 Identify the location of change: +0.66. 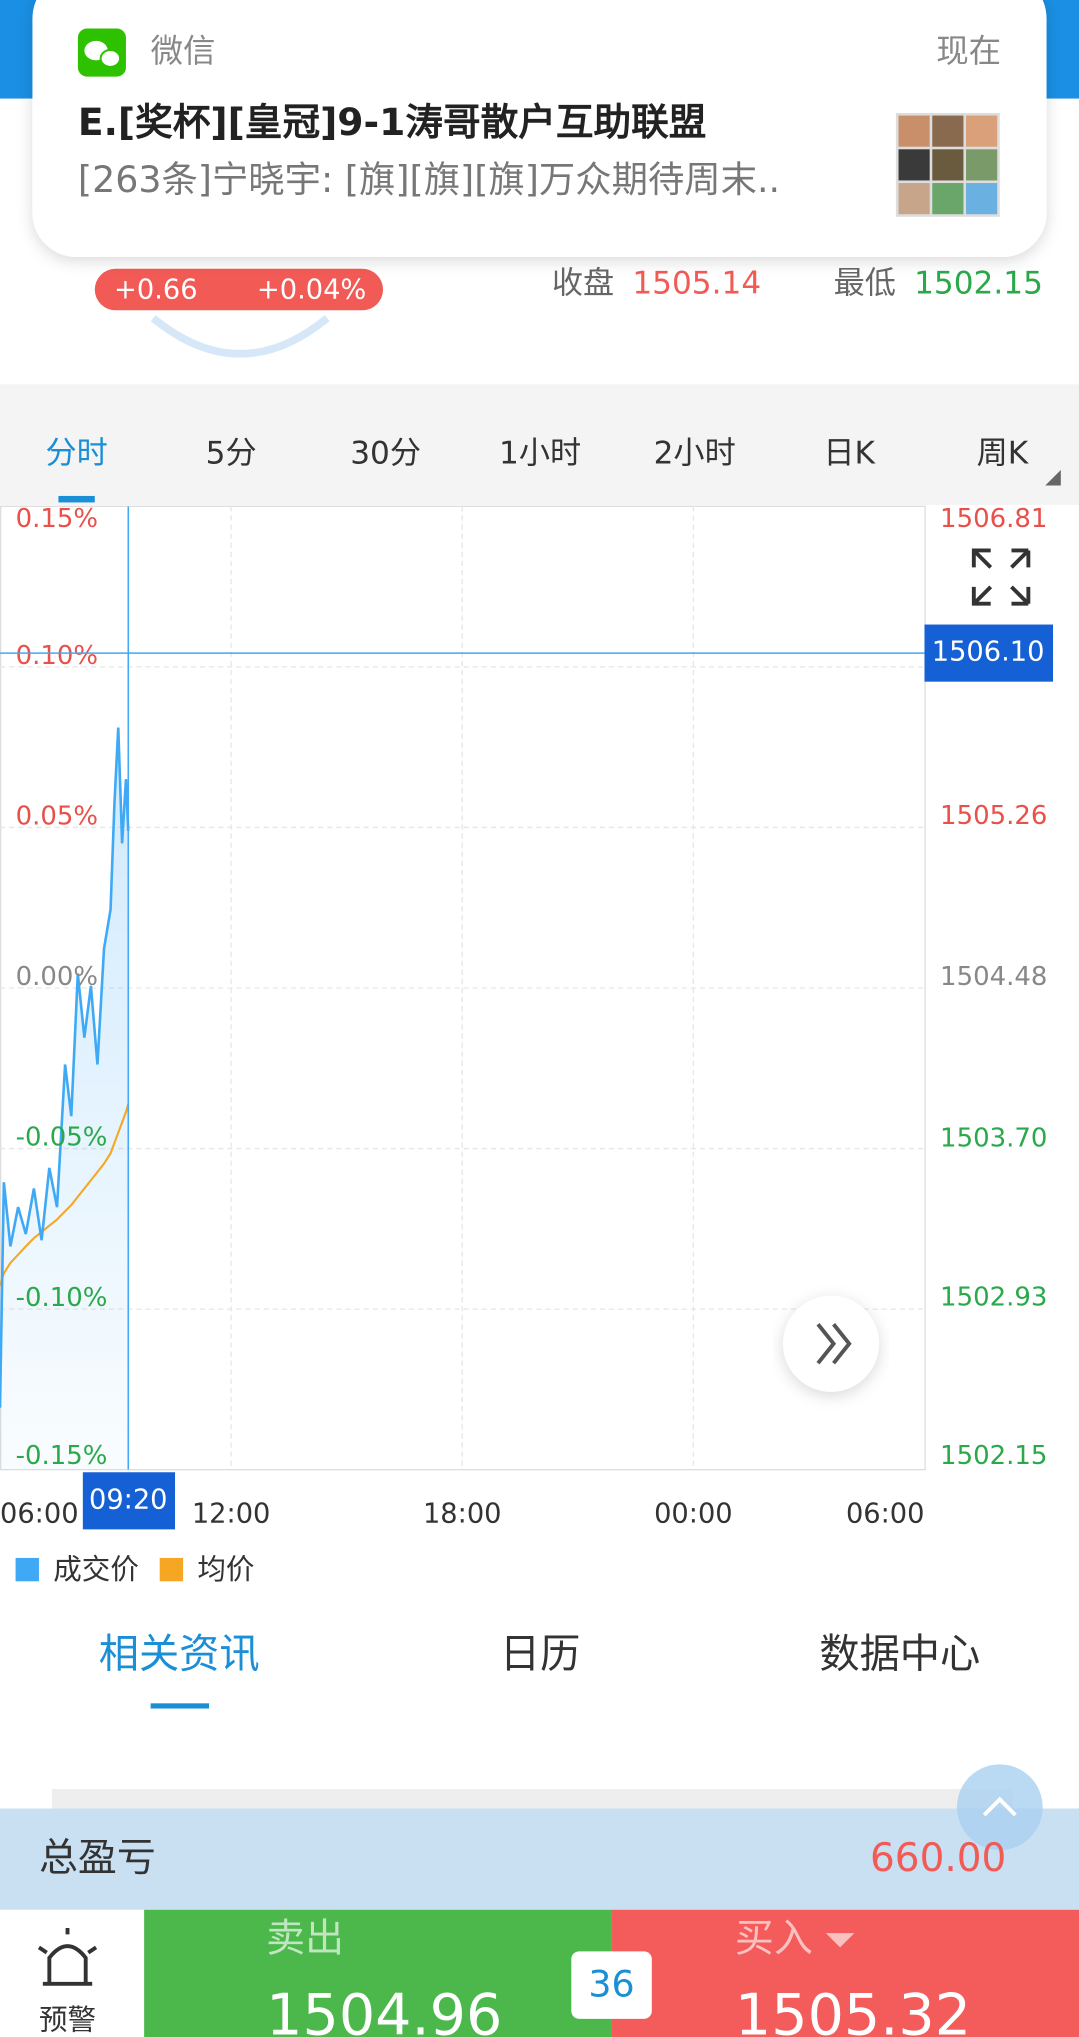
(156, 289).